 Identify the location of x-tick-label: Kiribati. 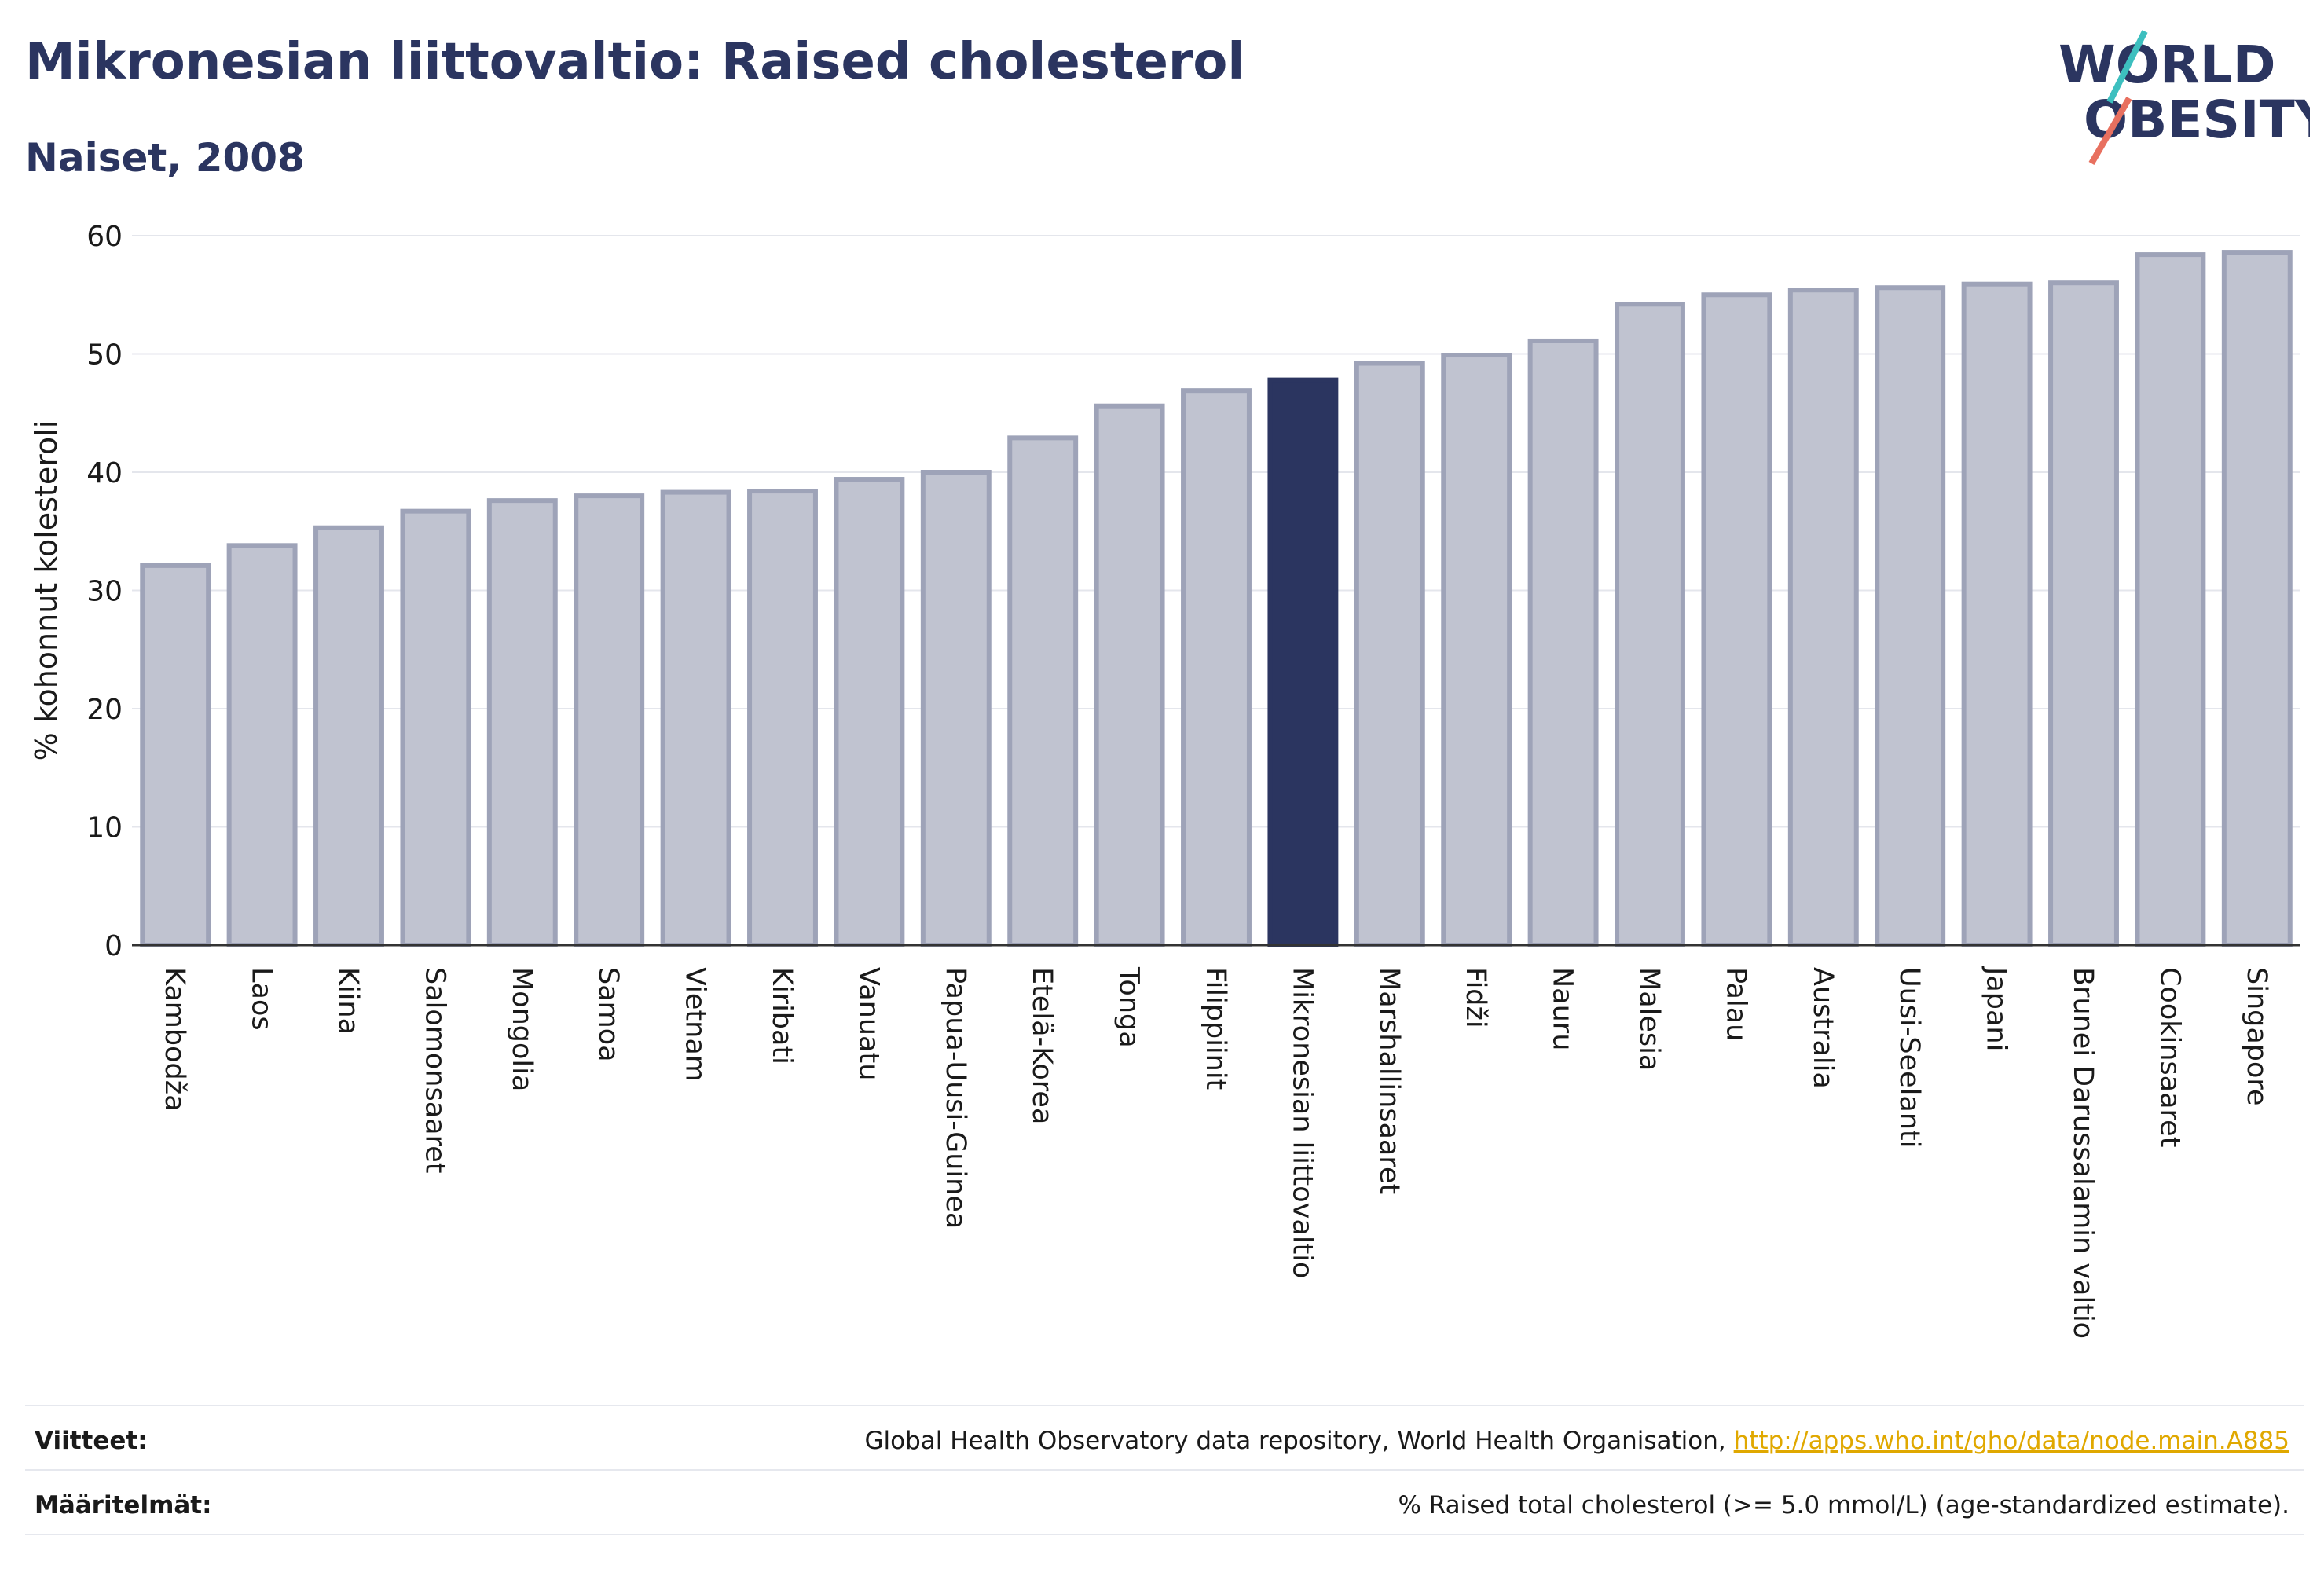
(781, 1016).